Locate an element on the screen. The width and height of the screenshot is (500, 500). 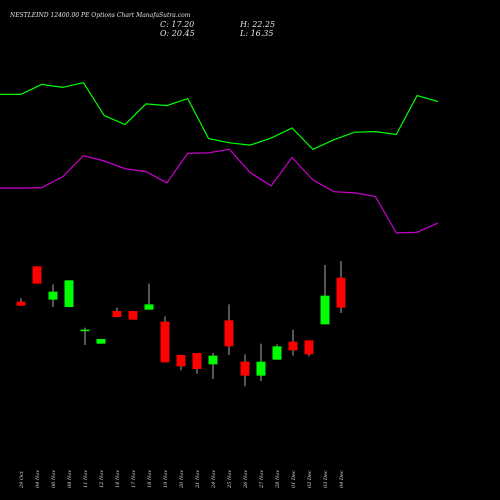
x-tick-label: 17 Nov is located at coordinates (134, 479).